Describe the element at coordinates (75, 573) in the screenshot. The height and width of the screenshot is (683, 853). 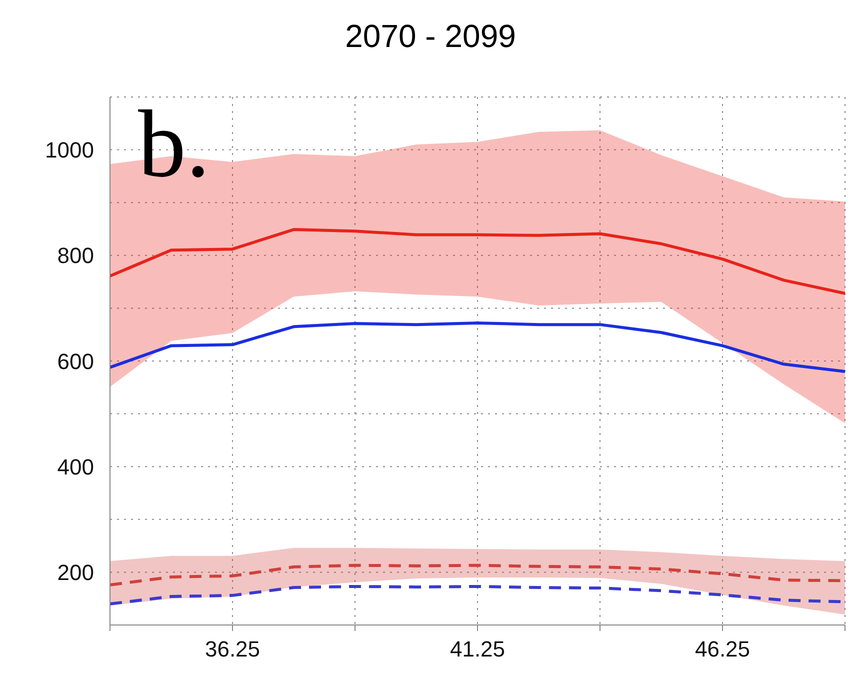
I see `y-tick-label: 200` at that location.